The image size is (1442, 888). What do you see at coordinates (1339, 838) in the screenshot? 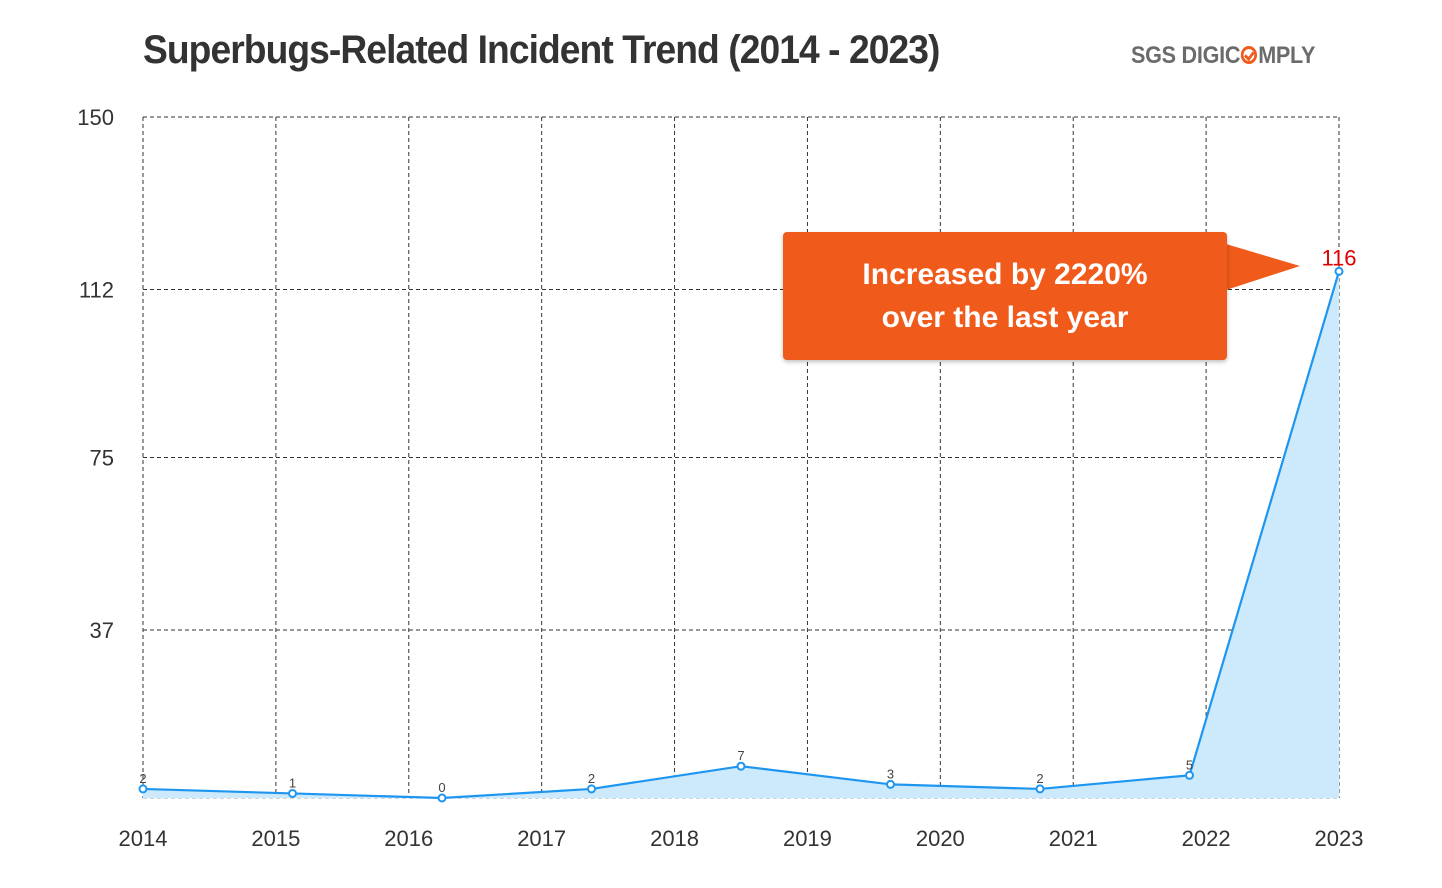
I see `x-tick-label: 2023` at bounding box center [1339, 838].